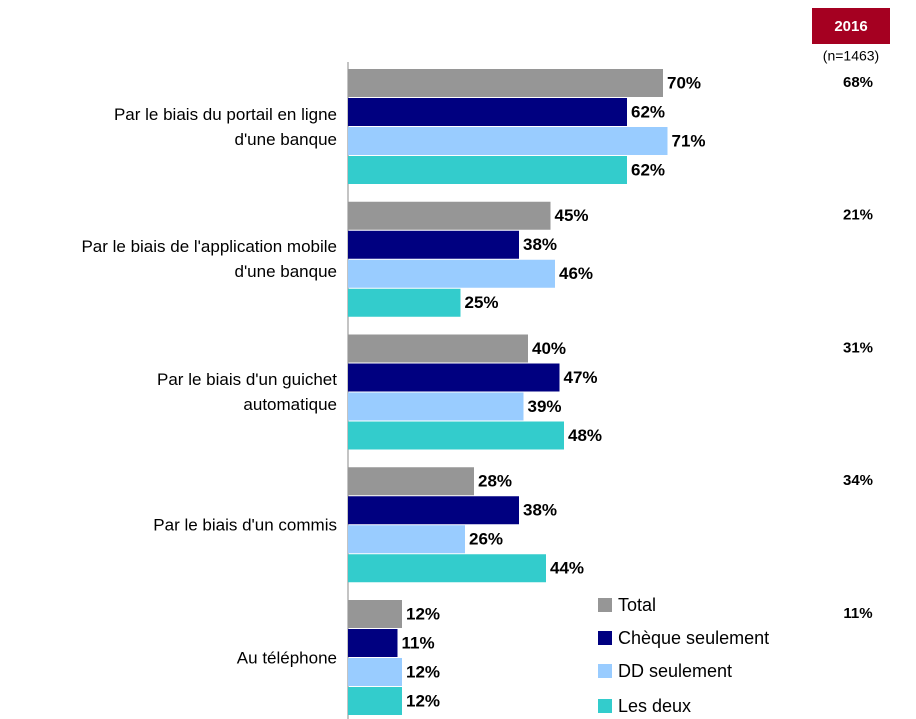 Image resolution: width=916 pixels, height=719 pixels. Describe the element at coordinates (684, 82) in the screenshot. I see `data-label: 70%` at that location.